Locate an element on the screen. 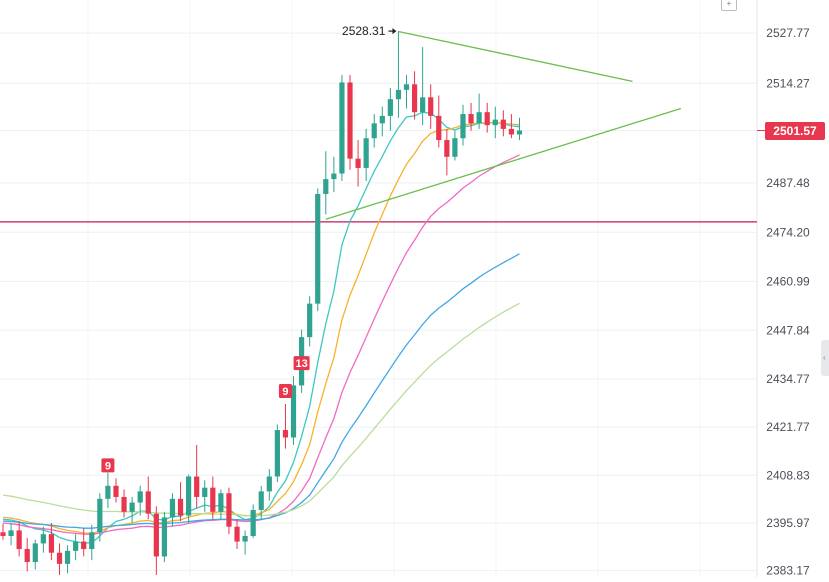  price-tick-label: 2395.97 is located at coordinates (788, 523).